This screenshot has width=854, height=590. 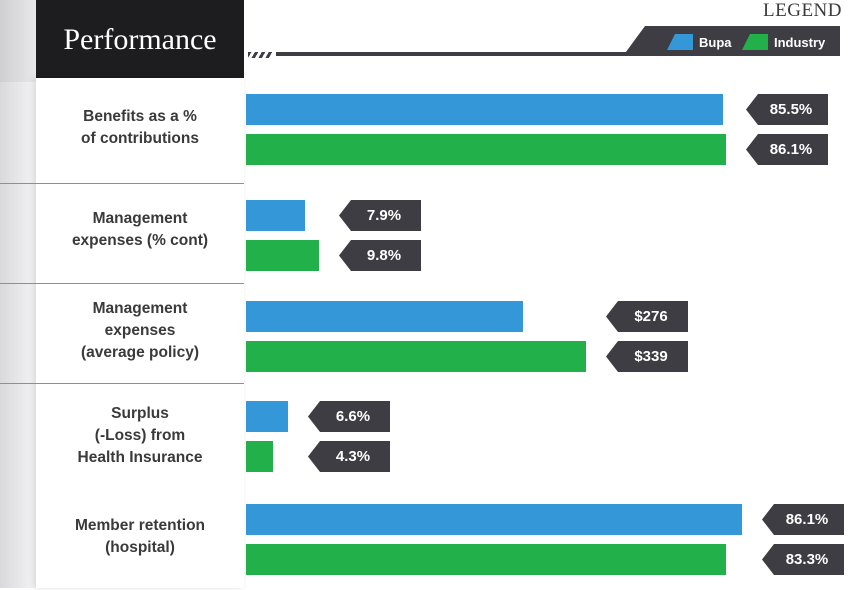 What do you see at coordinates (260, 55) in the screenshot?
I see `legend-hatch` at bounding box center [260, 55].